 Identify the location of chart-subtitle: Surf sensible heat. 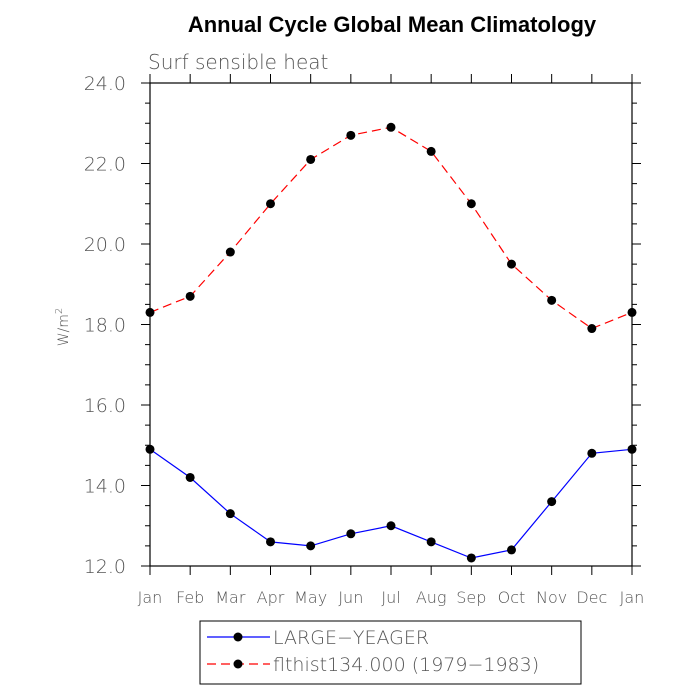
(238, 62).